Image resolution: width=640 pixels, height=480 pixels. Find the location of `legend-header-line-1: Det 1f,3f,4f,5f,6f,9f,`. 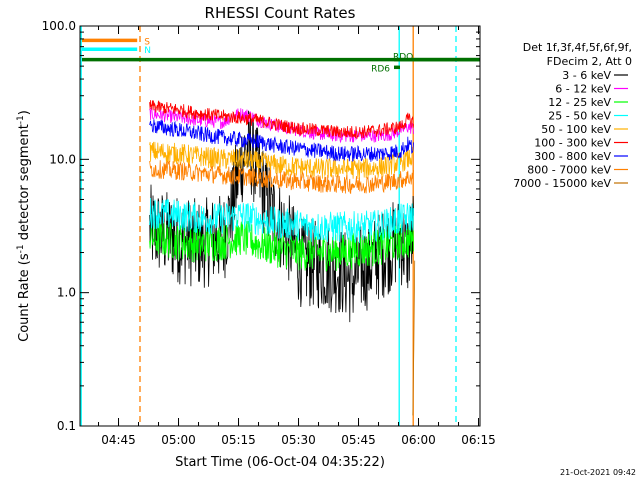

legend-header-line-1: Det 1f,3f,4f,5f,6f,9f, is located at coordinates (577, 47).